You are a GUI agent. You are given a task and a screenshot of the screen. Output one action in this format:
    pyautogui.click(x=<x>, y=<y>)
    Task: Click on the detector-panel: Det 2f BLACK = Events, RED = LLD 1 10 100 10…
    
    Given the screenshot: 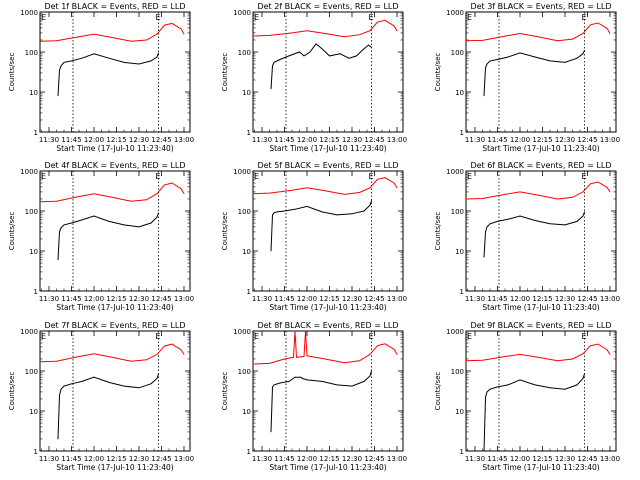 What is the action you would take?
    pyautogui.click(x=314, y=77)
    